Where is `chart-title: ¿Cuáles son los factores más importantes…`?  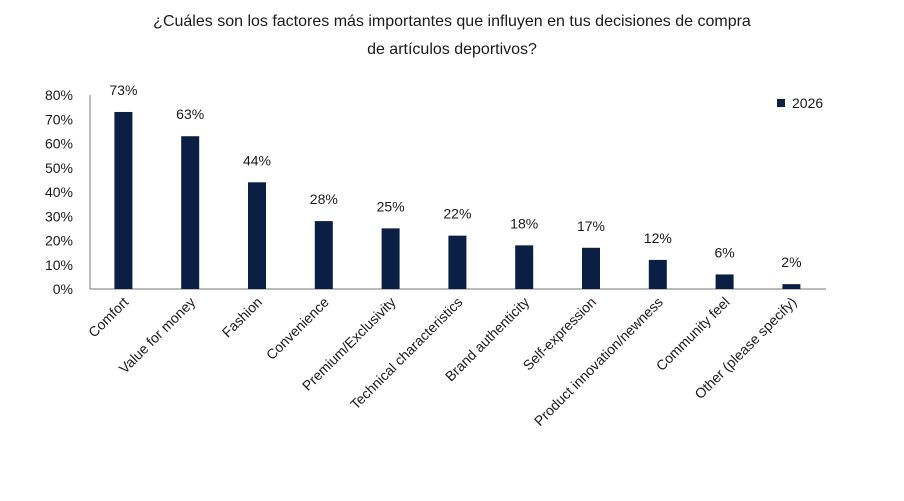 chart-title: ¿Cuáles son los factores más importantes… is located at coordinates (452, 21).